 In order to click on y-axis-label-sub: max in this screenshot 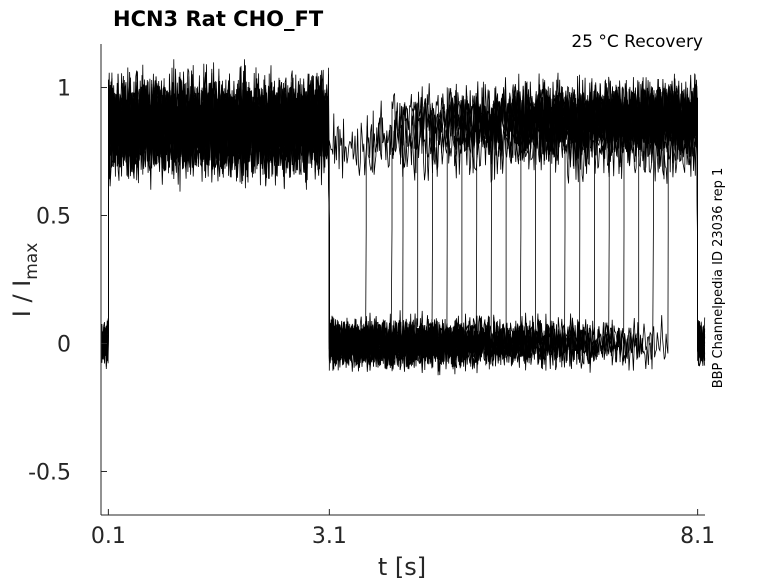, I will do `click(32, 261)`.